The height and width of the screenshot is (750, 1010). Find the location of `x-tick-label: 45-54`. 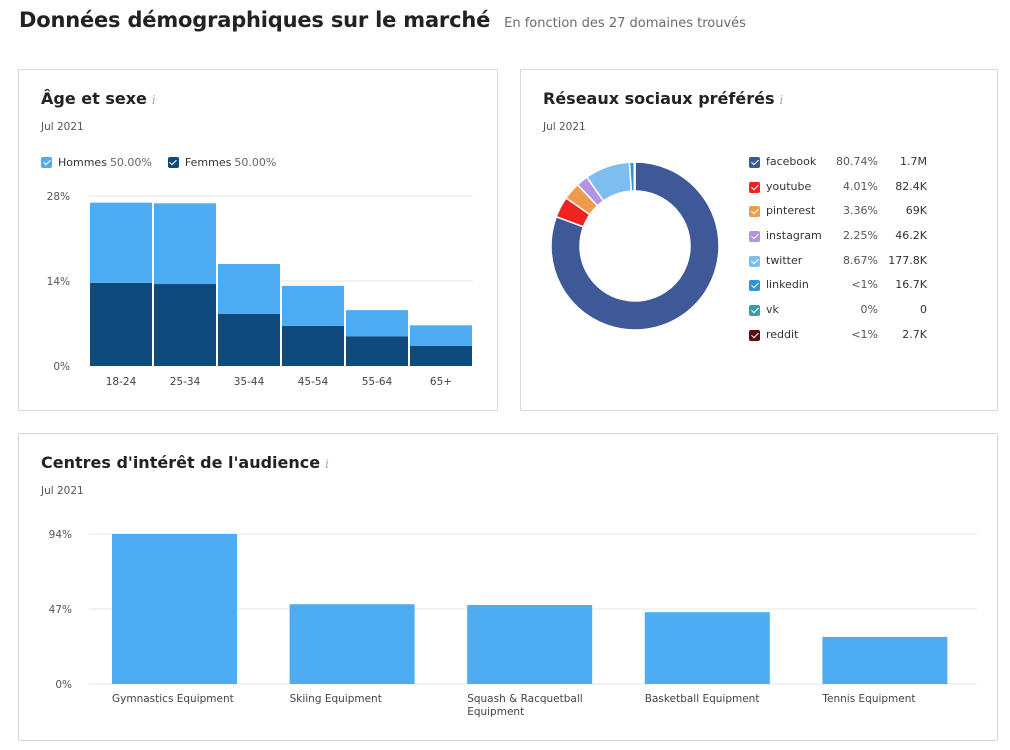

x-tick-label: 45-54 is located at coordinates (313, 382).